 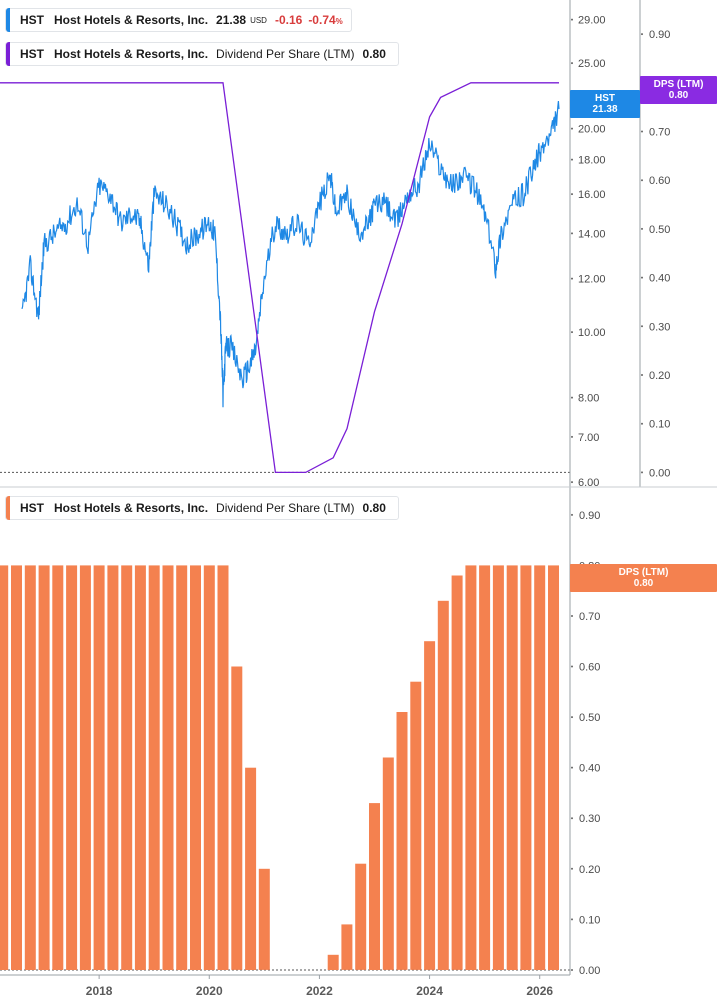 What do you see at coordinates (589, 870) in the screenshot?
I see `bar-tick-label: 0.20` at bounding box center [589, 870].